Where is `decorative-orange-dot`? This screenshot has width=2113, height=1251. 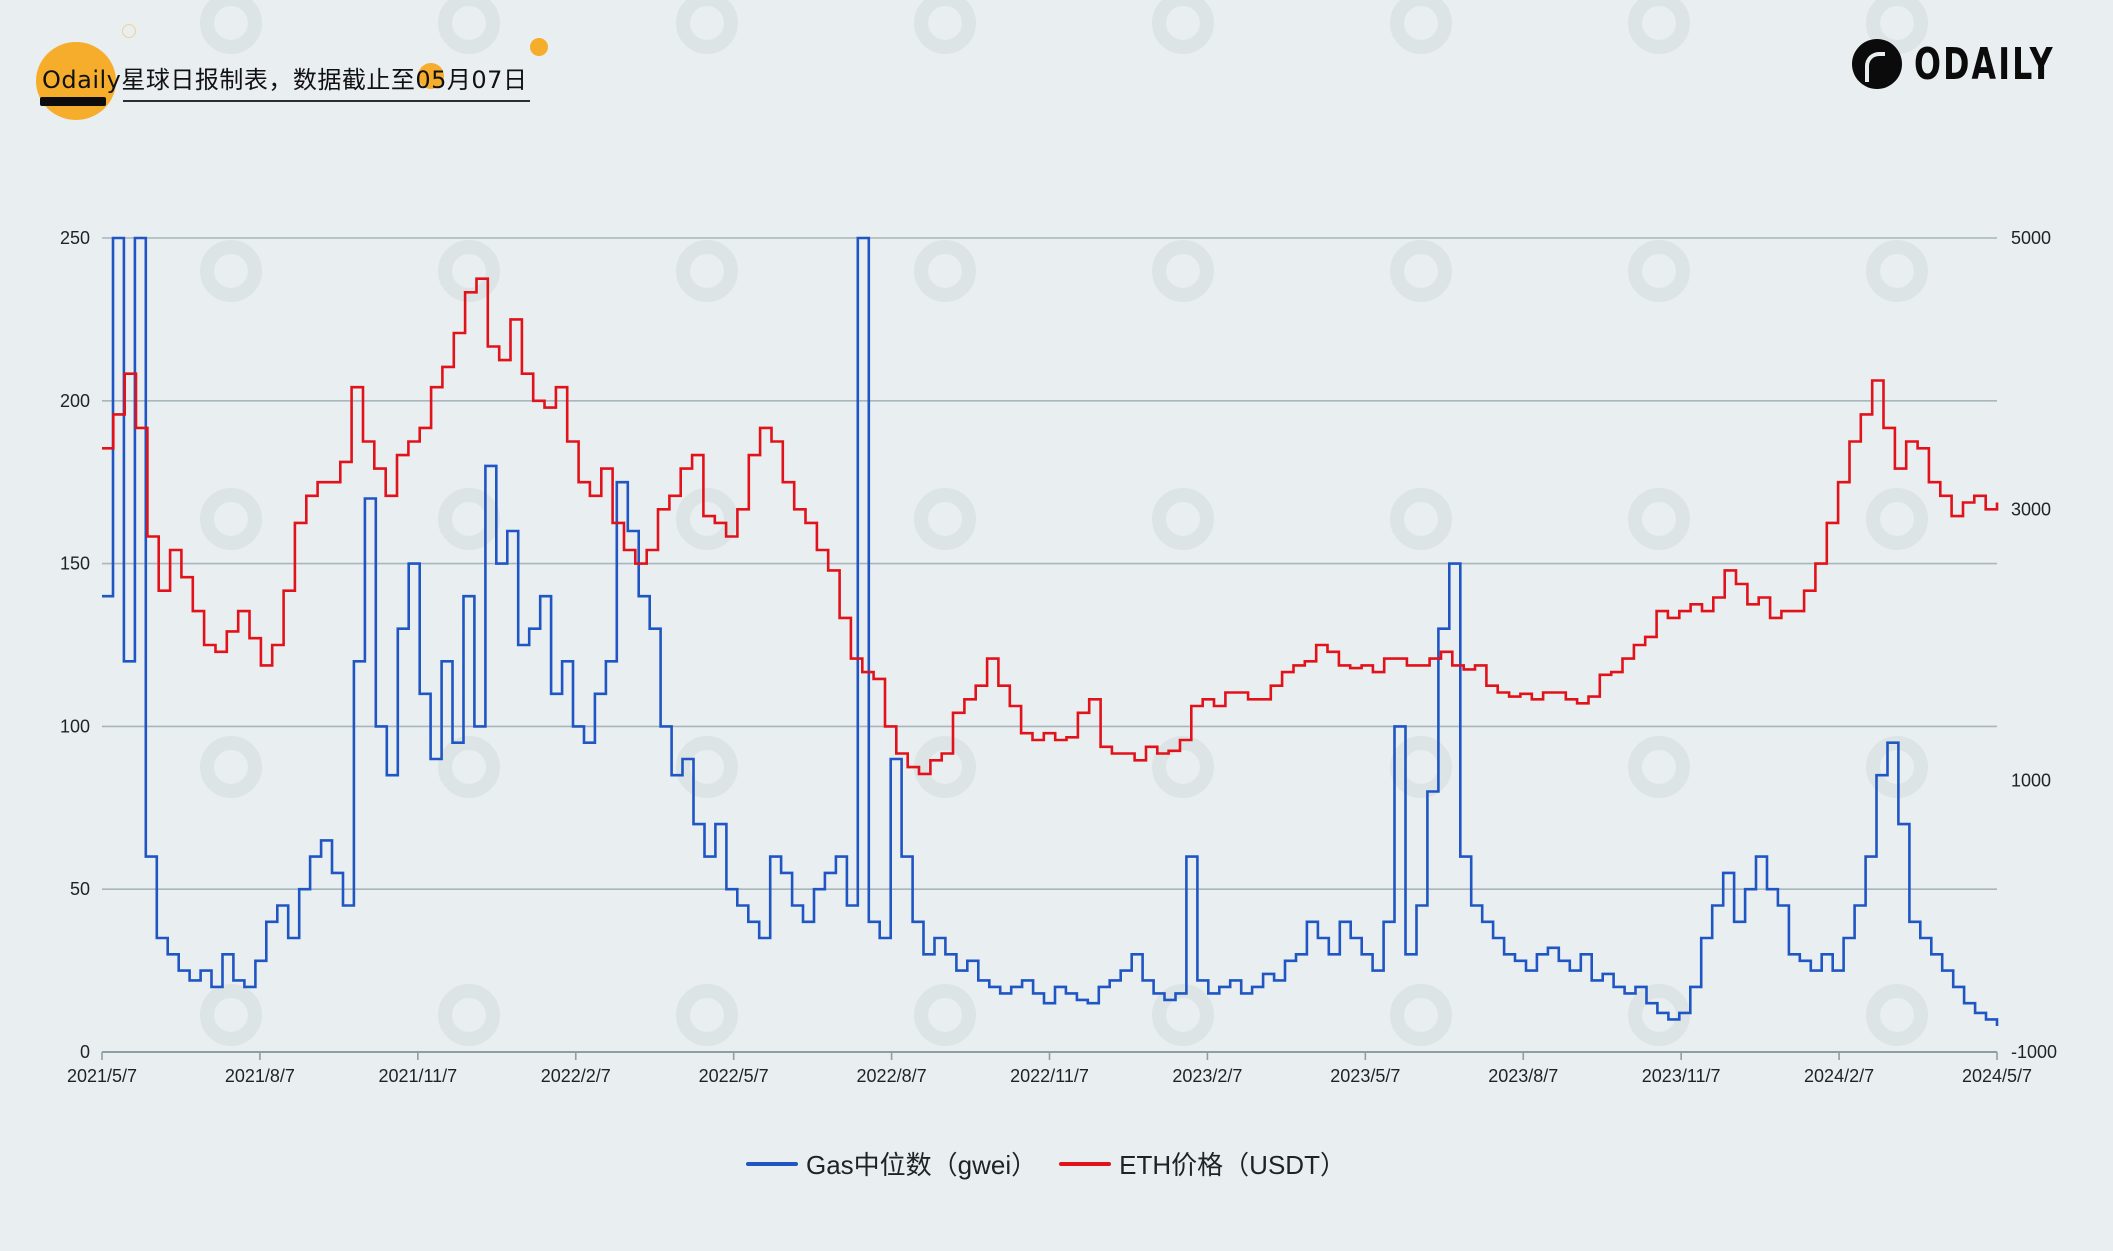 decorative-orange-dot is located at coordinates (431, 76).